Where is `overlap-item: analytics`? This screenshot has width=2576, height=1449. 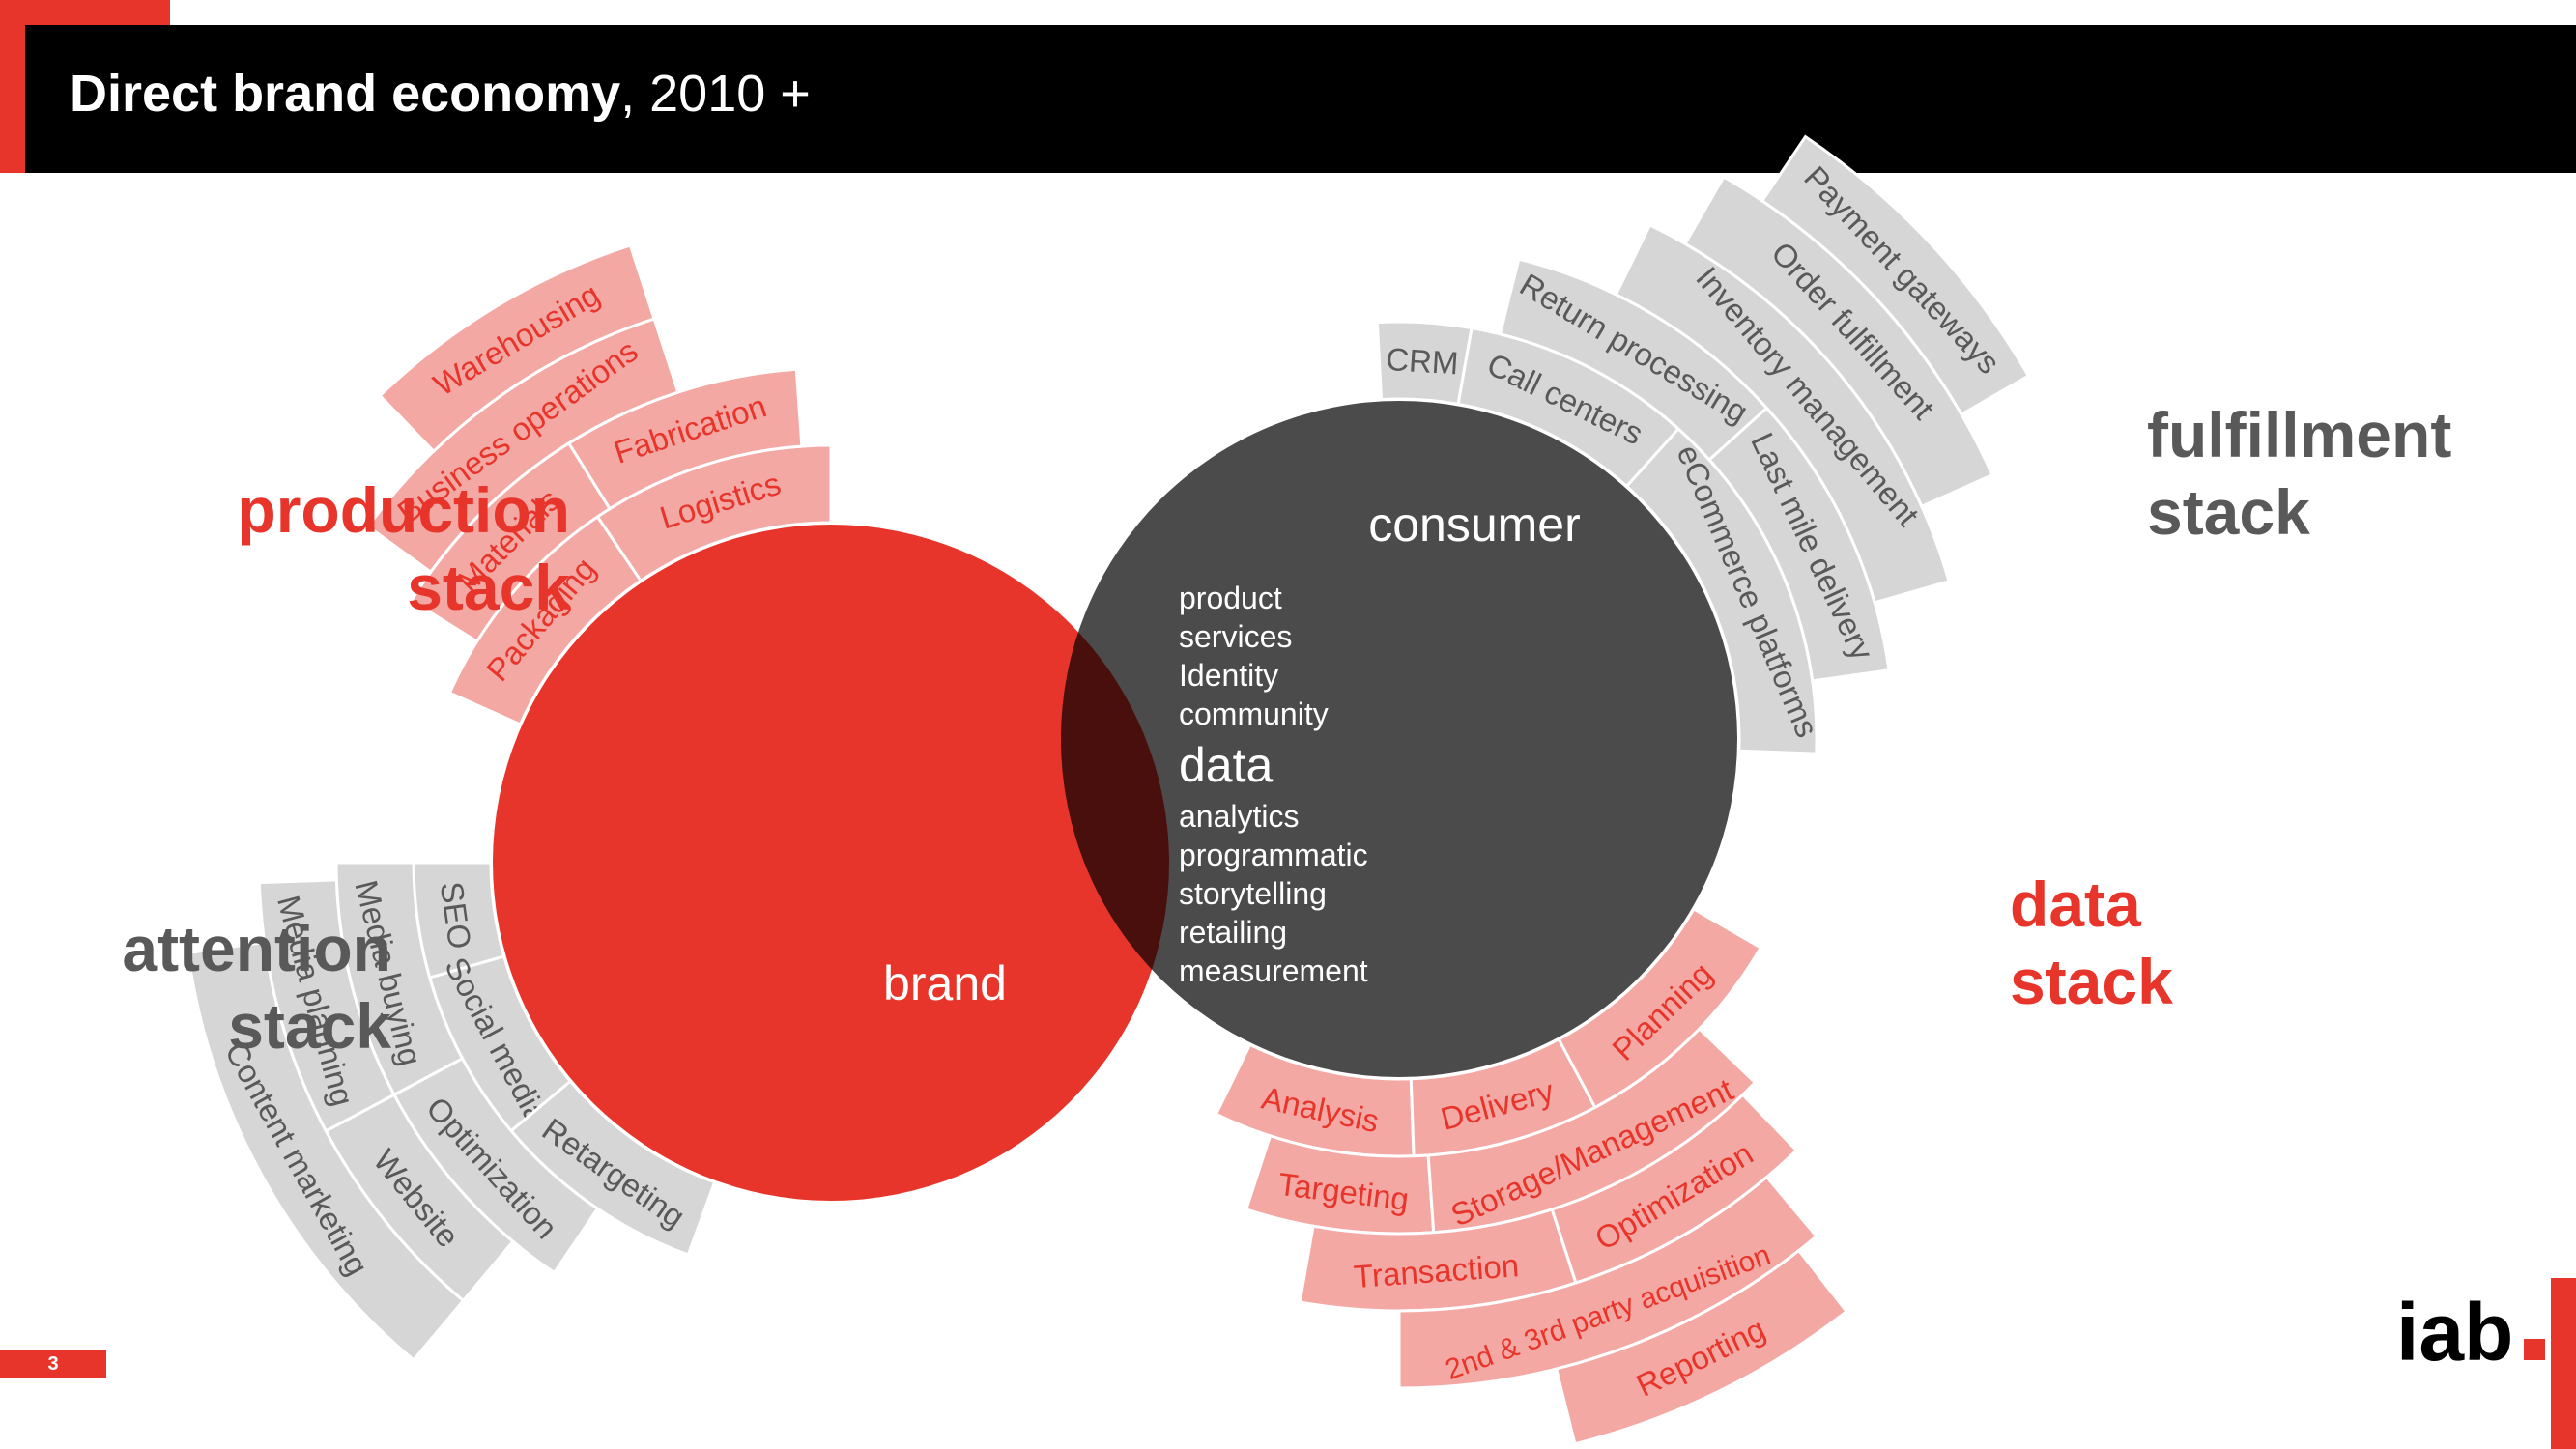 overlap-item: analytics is located at coordinates (1240, 816).